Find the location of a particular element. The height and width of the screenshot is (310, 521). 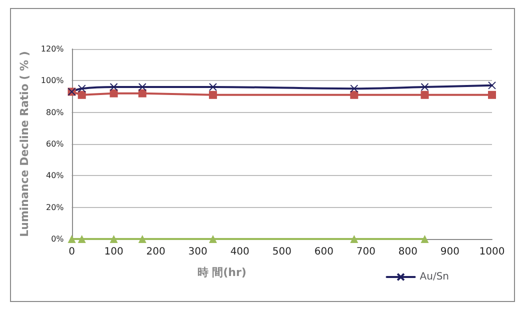

x-tick-label: 900 is located at coordinates (450, 252).